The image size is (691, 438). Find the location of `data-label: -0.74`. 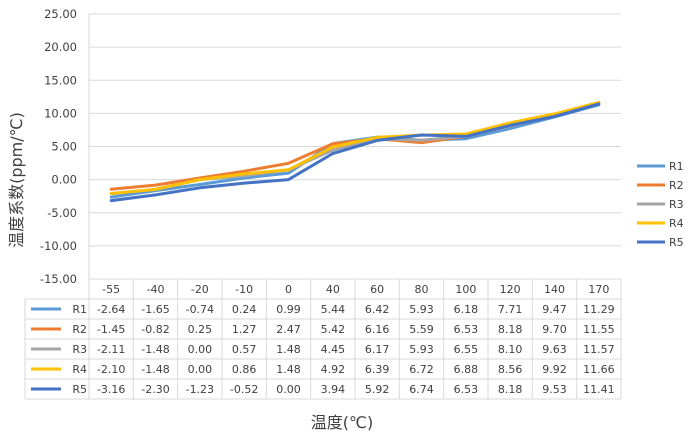

data-label: -0.74 is located at coordinates (200, 309).